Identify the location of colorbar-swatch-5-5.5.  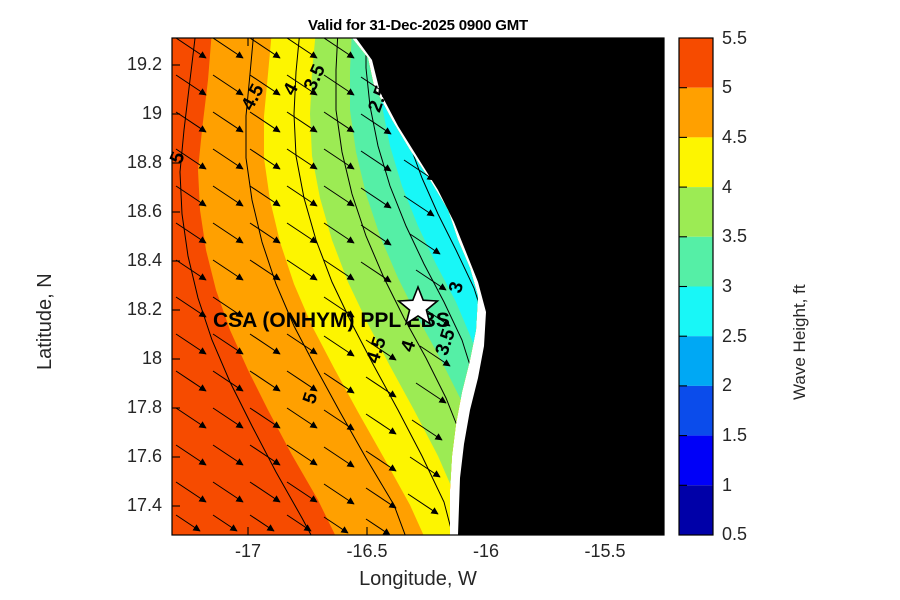
(696, 63).